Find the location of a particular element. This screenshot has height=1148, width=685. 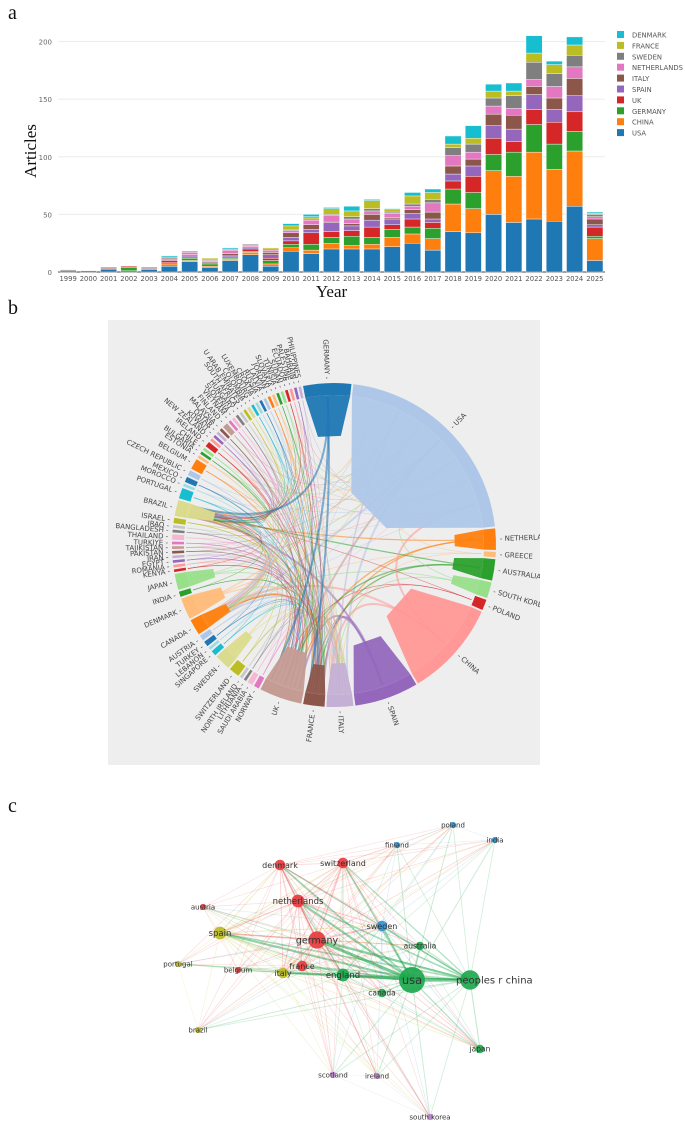

bar-segment-usa-2008 is located at coordinates (250, 263).